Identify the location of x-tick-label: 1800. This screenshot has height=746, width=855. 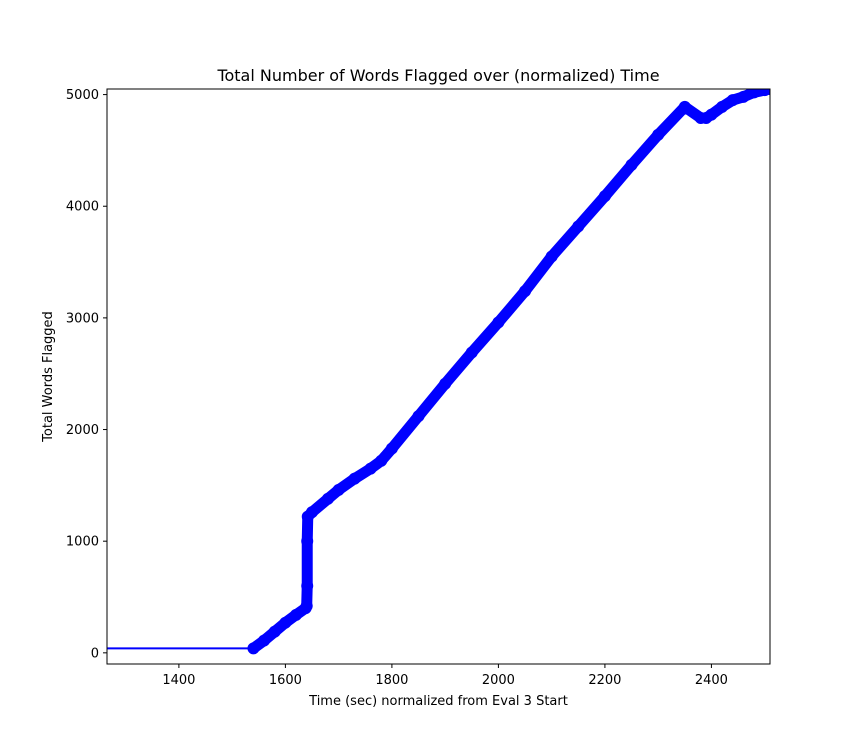
(391, 680).